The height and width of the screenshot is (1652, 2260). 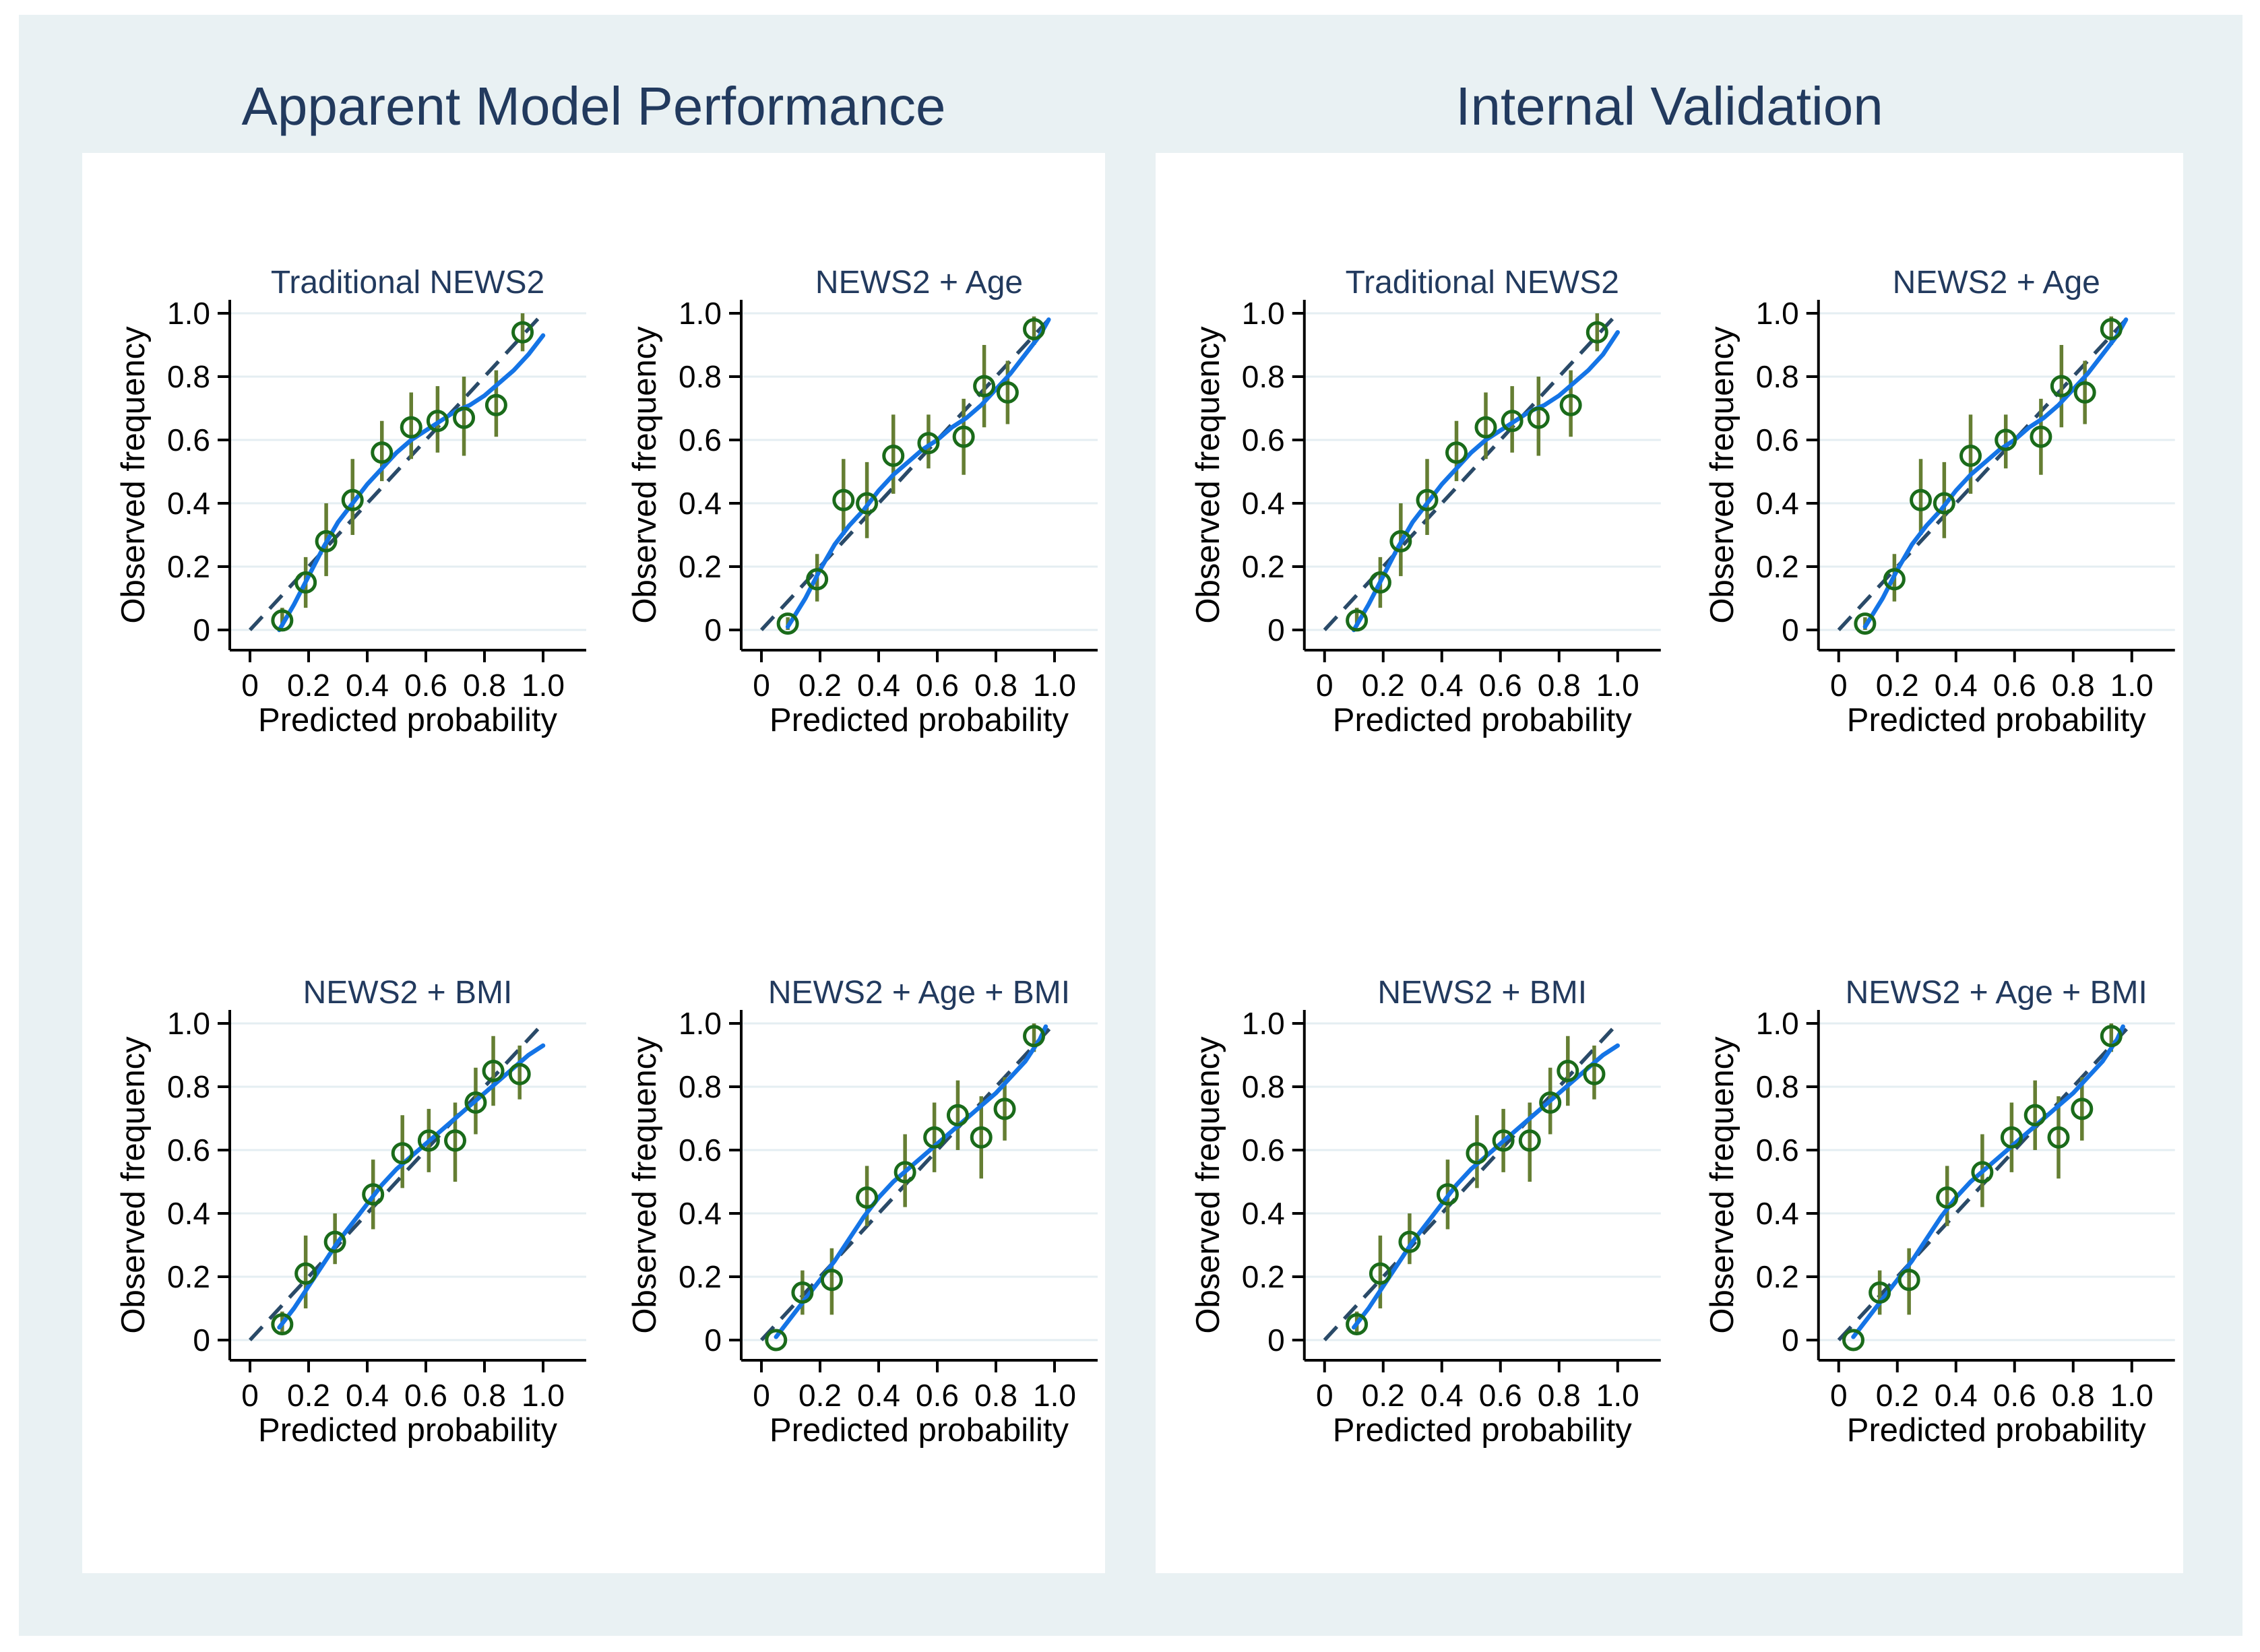 I want to click on x-tick-label: 1.0, so click(x=1054, y=1395).